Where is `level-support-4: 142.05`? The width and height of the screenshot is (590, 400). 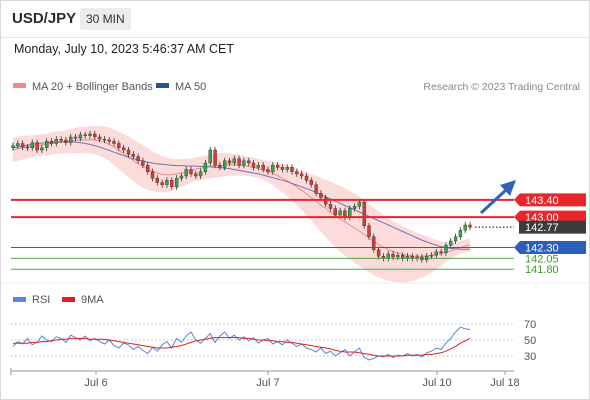 level-support-4: 142.05 is located at coordinates (285, 259).